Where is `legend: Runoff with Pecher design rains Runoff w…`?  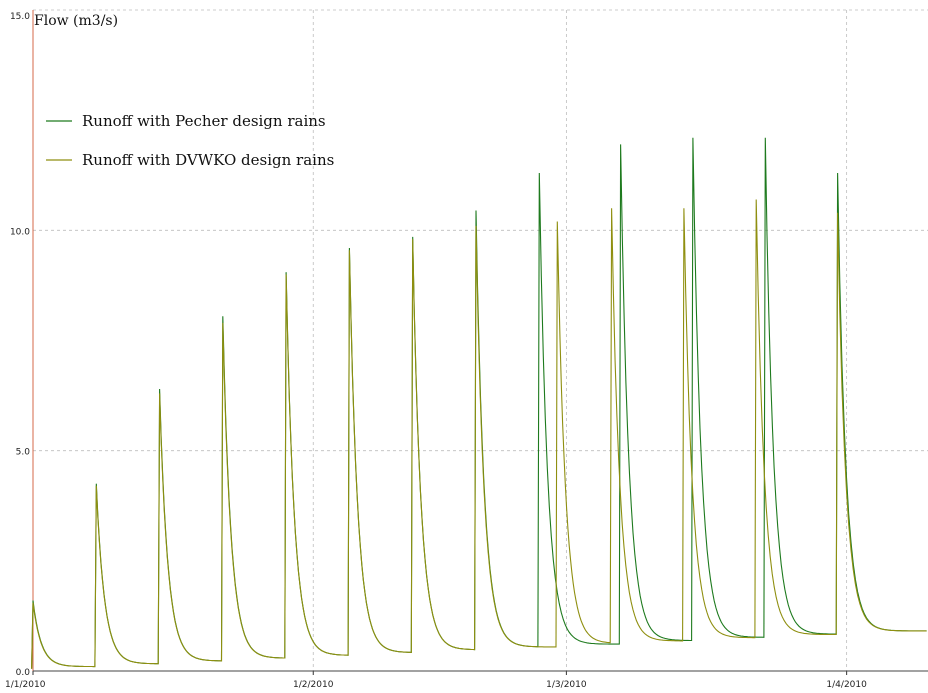
legend: Runoff with Pecher design rains Runoff w… is located at coordinates (190, 140).